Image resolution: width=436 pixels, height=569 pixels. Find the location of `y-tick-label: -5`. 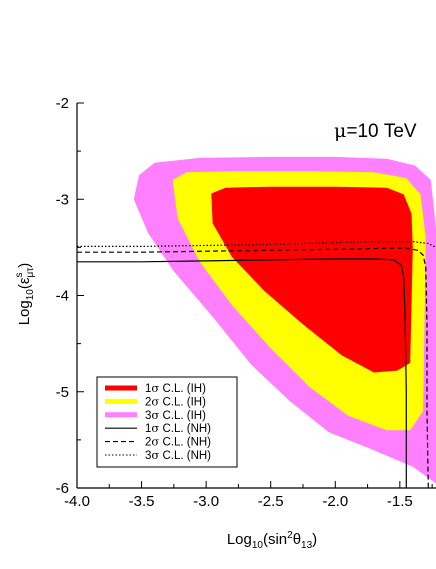

y-tick-label: -5 is located at coordinates (62, 392).